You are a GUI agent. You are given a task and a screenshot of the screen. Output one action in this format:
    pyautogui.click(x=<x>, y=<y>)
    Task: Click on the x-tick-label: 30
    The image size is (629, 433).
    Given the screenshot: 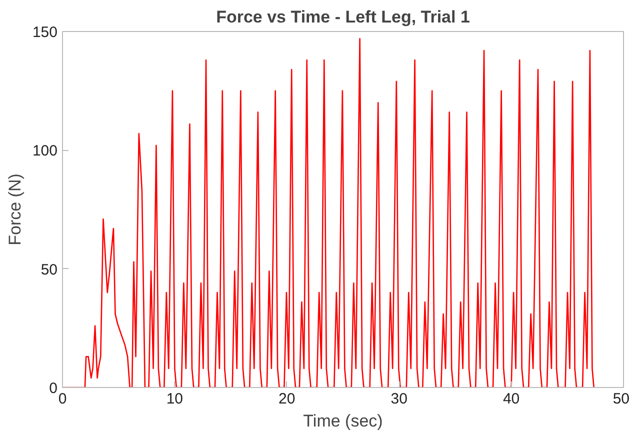 What is the action you would take?
    pyautogui.click(x=399, y=399)
    